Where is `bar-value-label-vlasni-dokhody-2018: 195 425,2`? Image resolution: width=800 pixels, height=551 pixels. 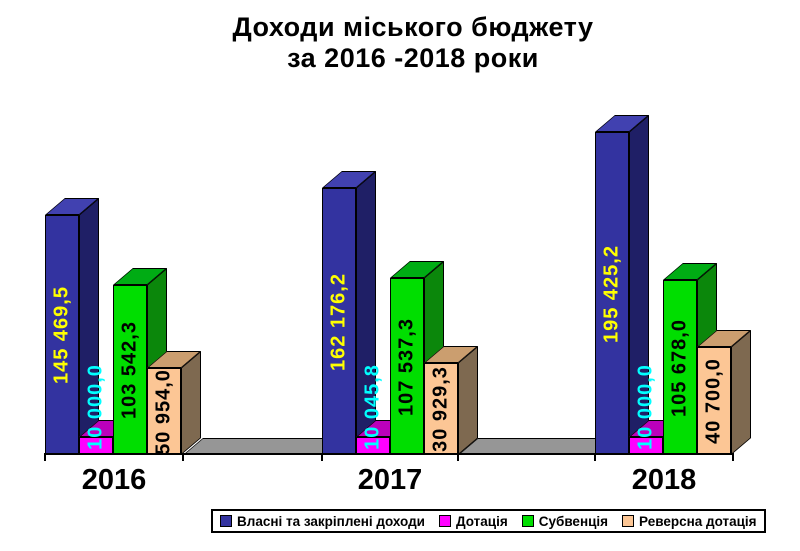
bar-value-label-vlasni-dokhody-2018: 195 425,2 is located at coordinates (611, 293).